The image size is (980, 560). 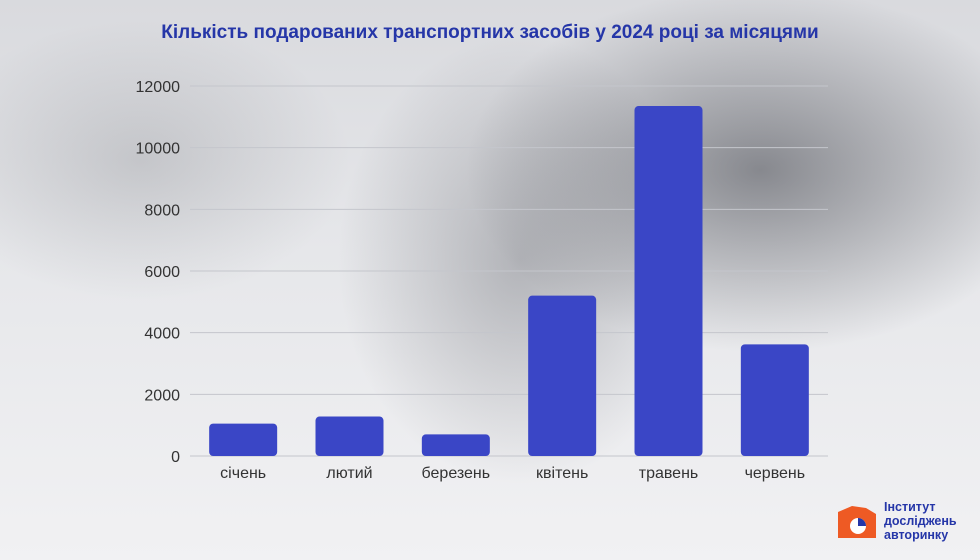 I want to click on bar-січень, so click(x=243, y=439).